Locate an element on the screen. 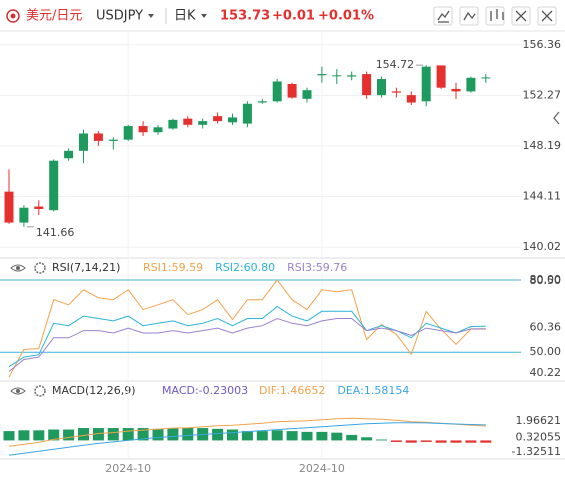 This screenshot has height=485, width=565. flag-dot is located at coordinates (13, 16).